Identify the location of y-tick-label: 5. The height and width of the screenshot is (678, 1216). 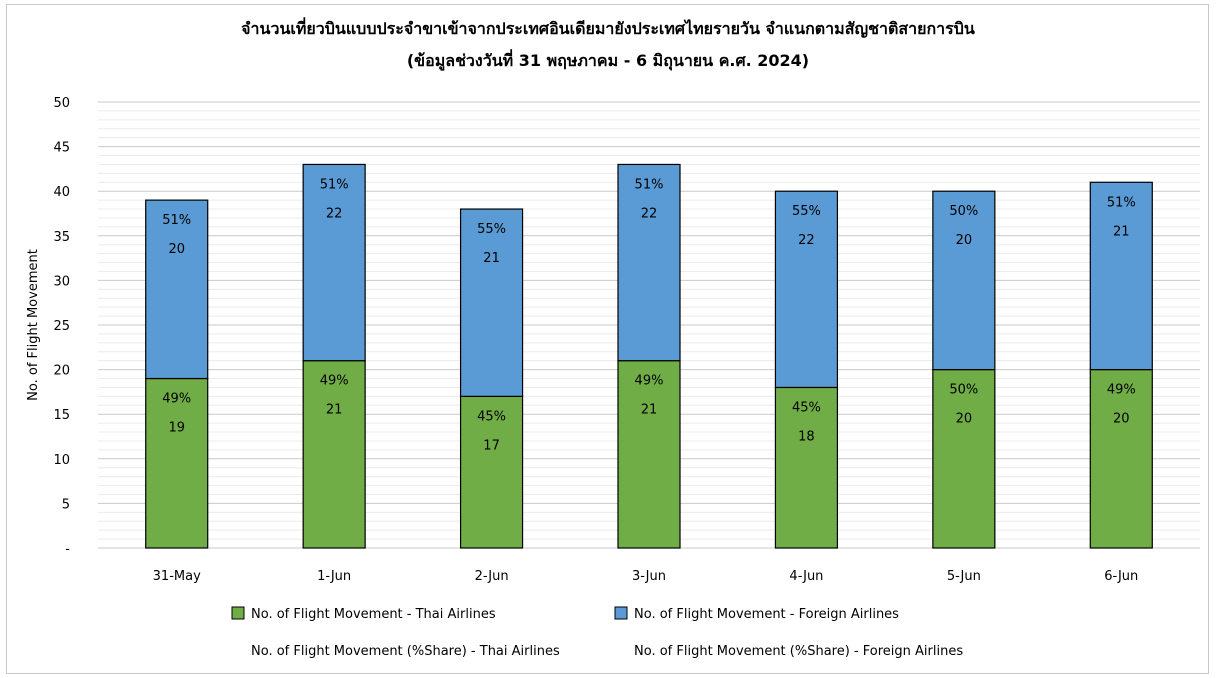
(66, 504).